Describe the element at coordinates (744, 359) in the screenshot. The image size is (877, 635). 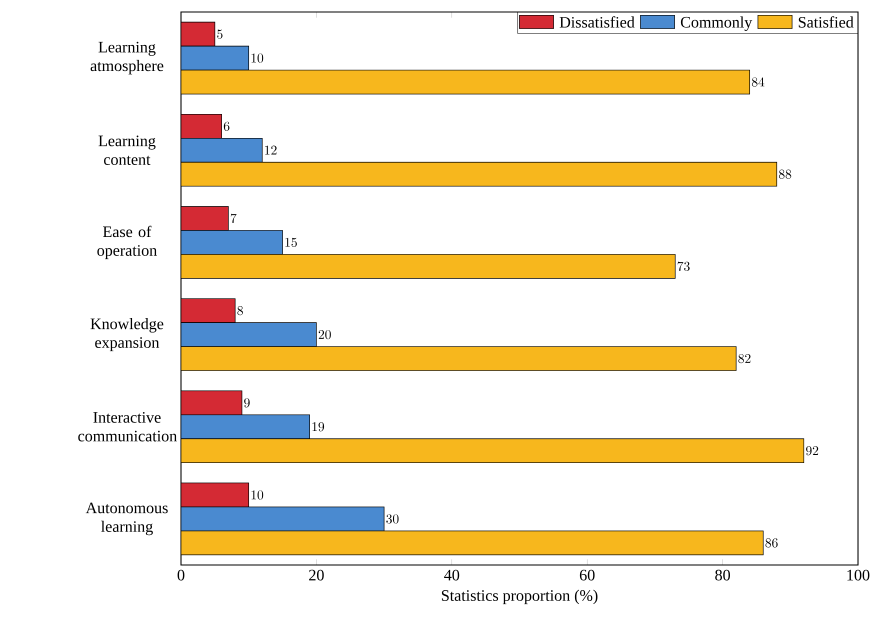
I see `data-label: 82` at that location.